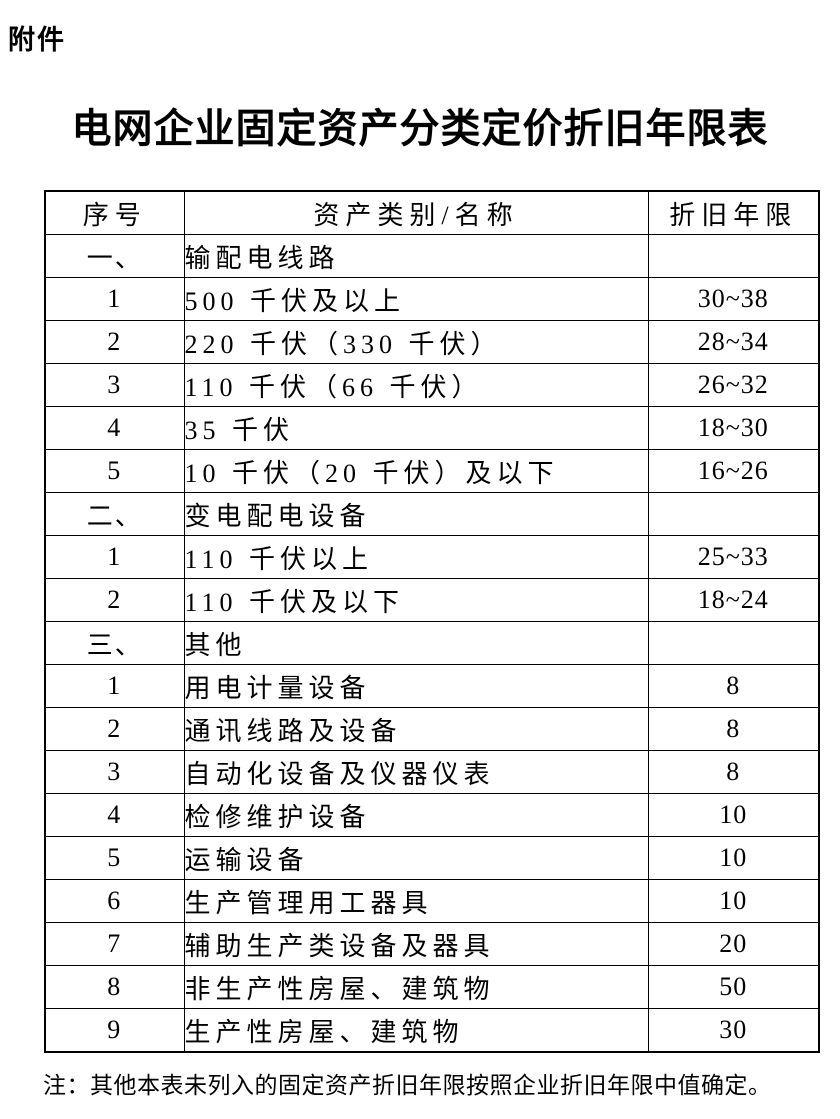 Image resolution: width=840 pixels, height=1119 pixels. Describe the element at coordinates (416, 1030) in the screenshot. I see `row-asset-name: 生产性房屋、建筑物` at that location.